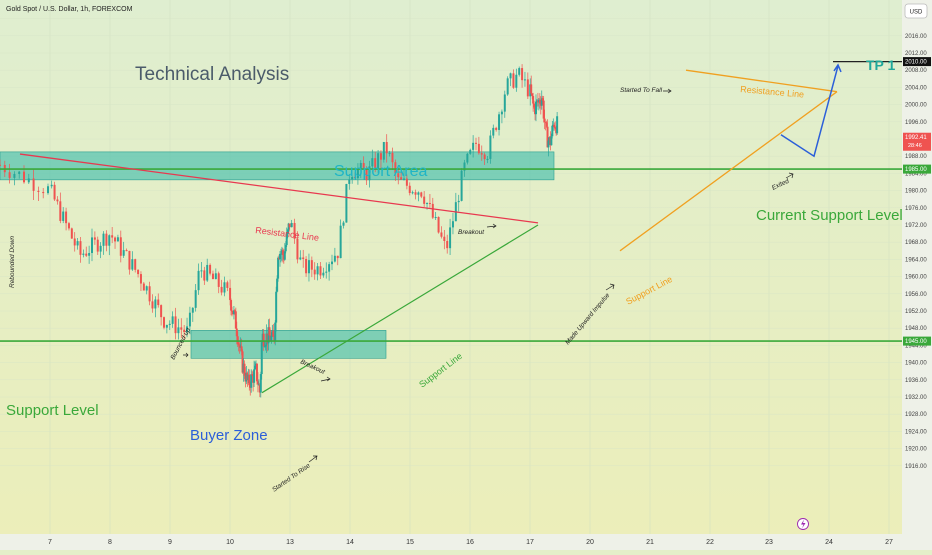 The width and height of the screenshot is (932, 555). Describe the element at coordinates (916, 346) in the screenshot. I see `y-tick-label: 1944.00` at that location.